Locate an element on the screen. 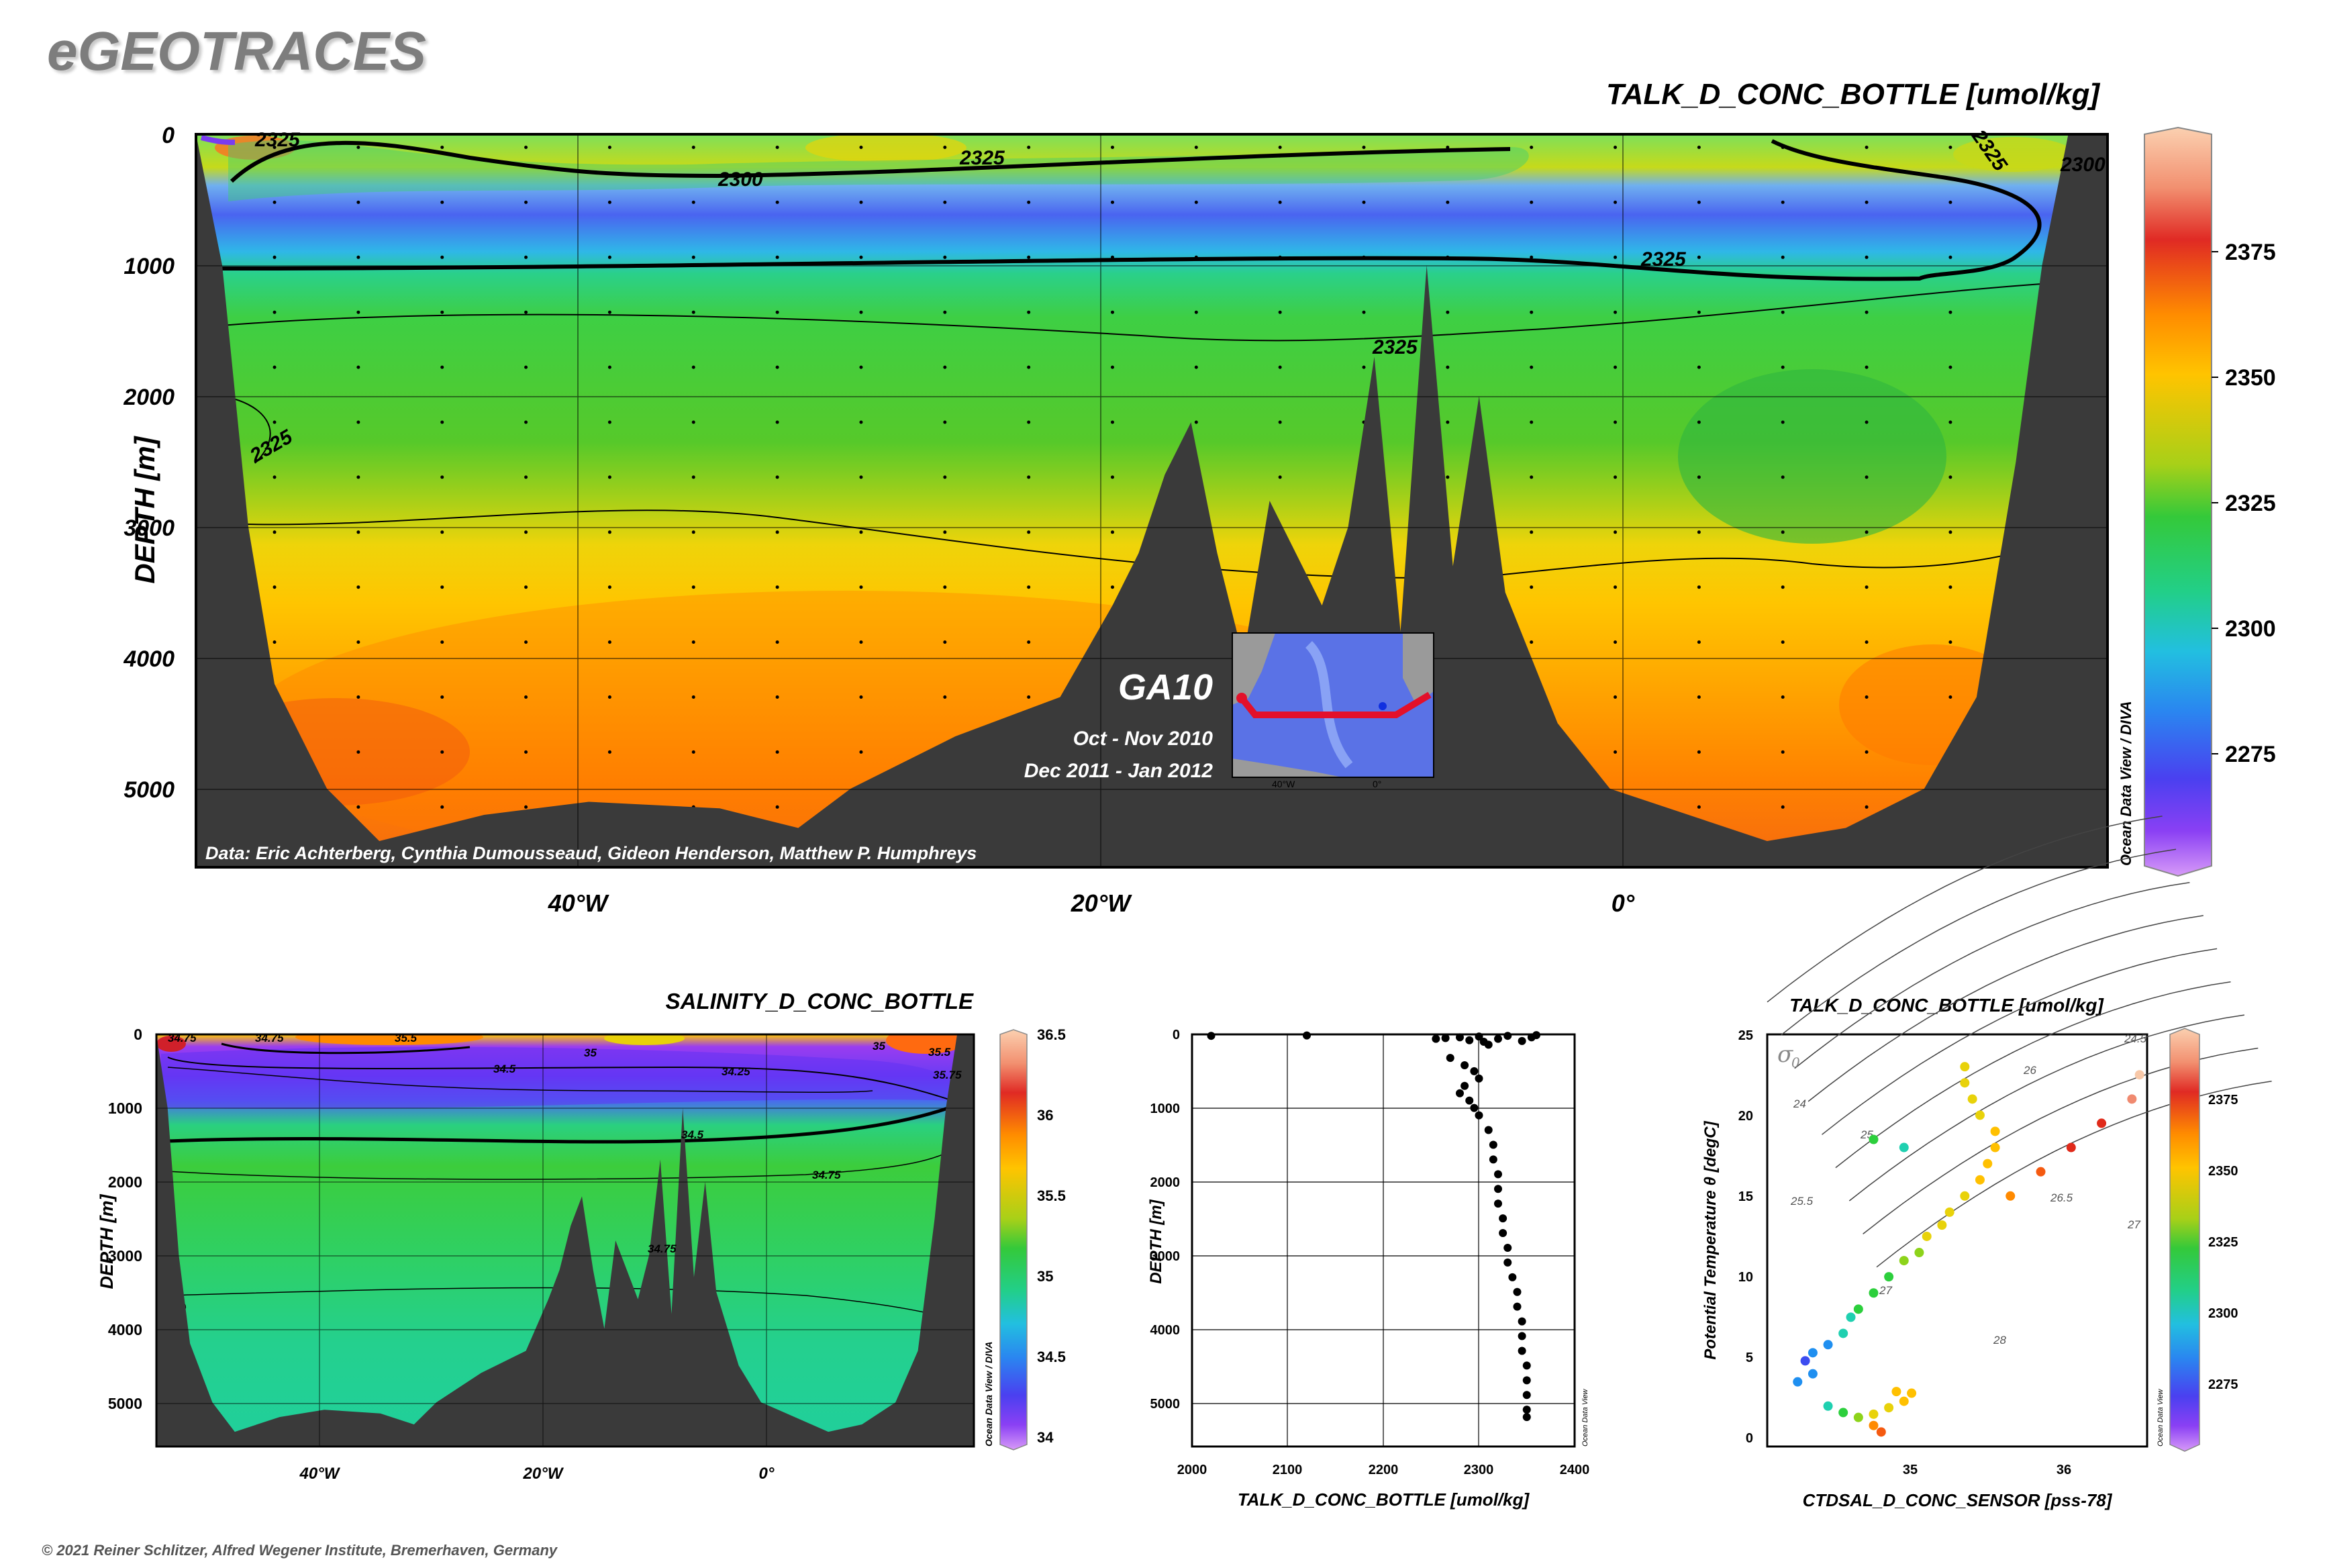 The height and width of the screenshot is (1568, 2327). svg-text: 2325 is located at coordinates (982, 158).